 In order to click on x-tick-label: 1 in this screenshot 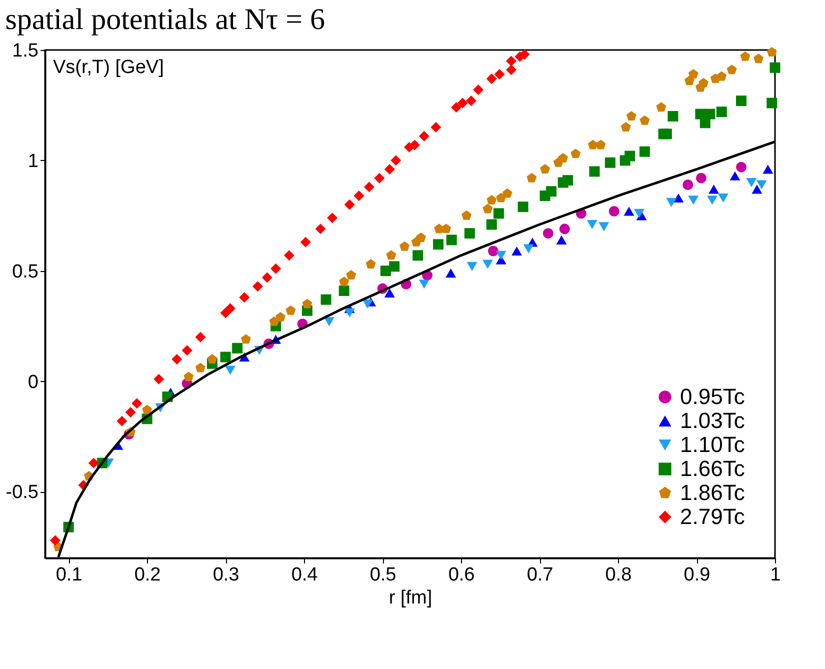, I will do `click(775, 575)`.